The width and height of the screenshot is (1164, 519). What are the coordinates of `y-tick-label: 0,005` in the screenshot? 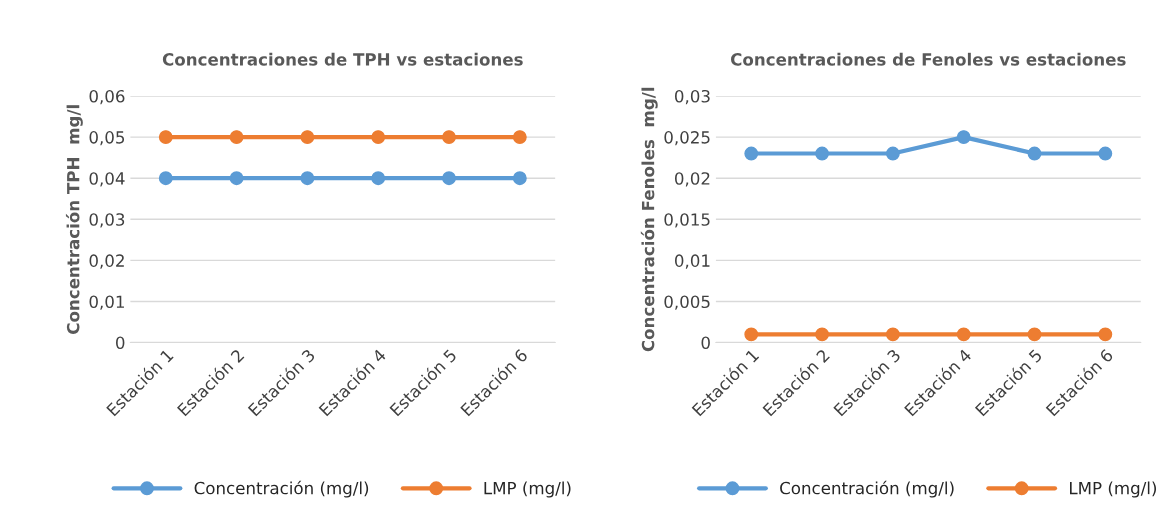 It's located at (687, 302).